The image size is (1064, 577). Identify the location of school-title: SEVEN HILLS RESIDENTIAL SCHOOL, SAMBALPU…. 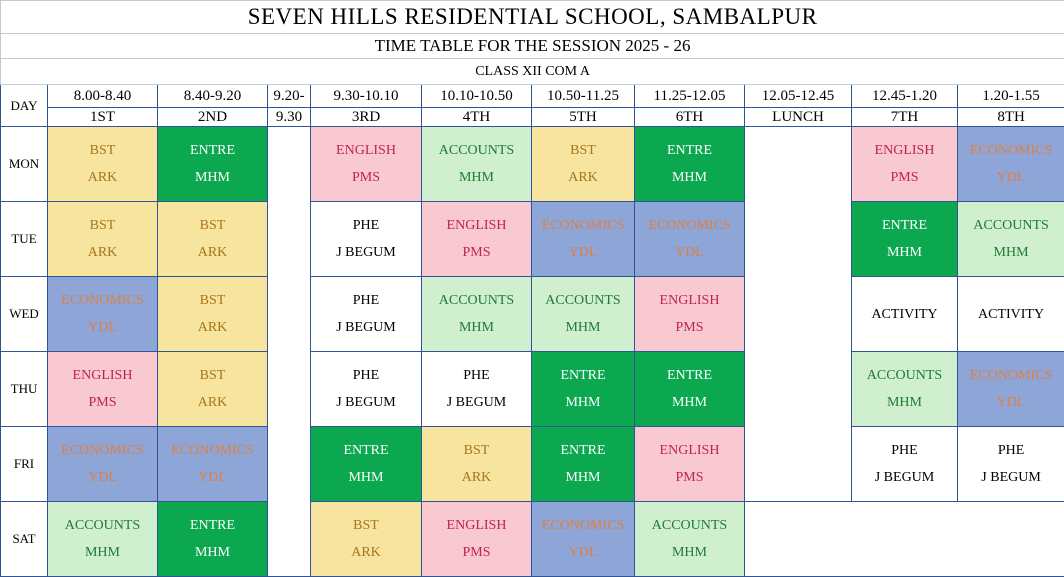
(532, 17).